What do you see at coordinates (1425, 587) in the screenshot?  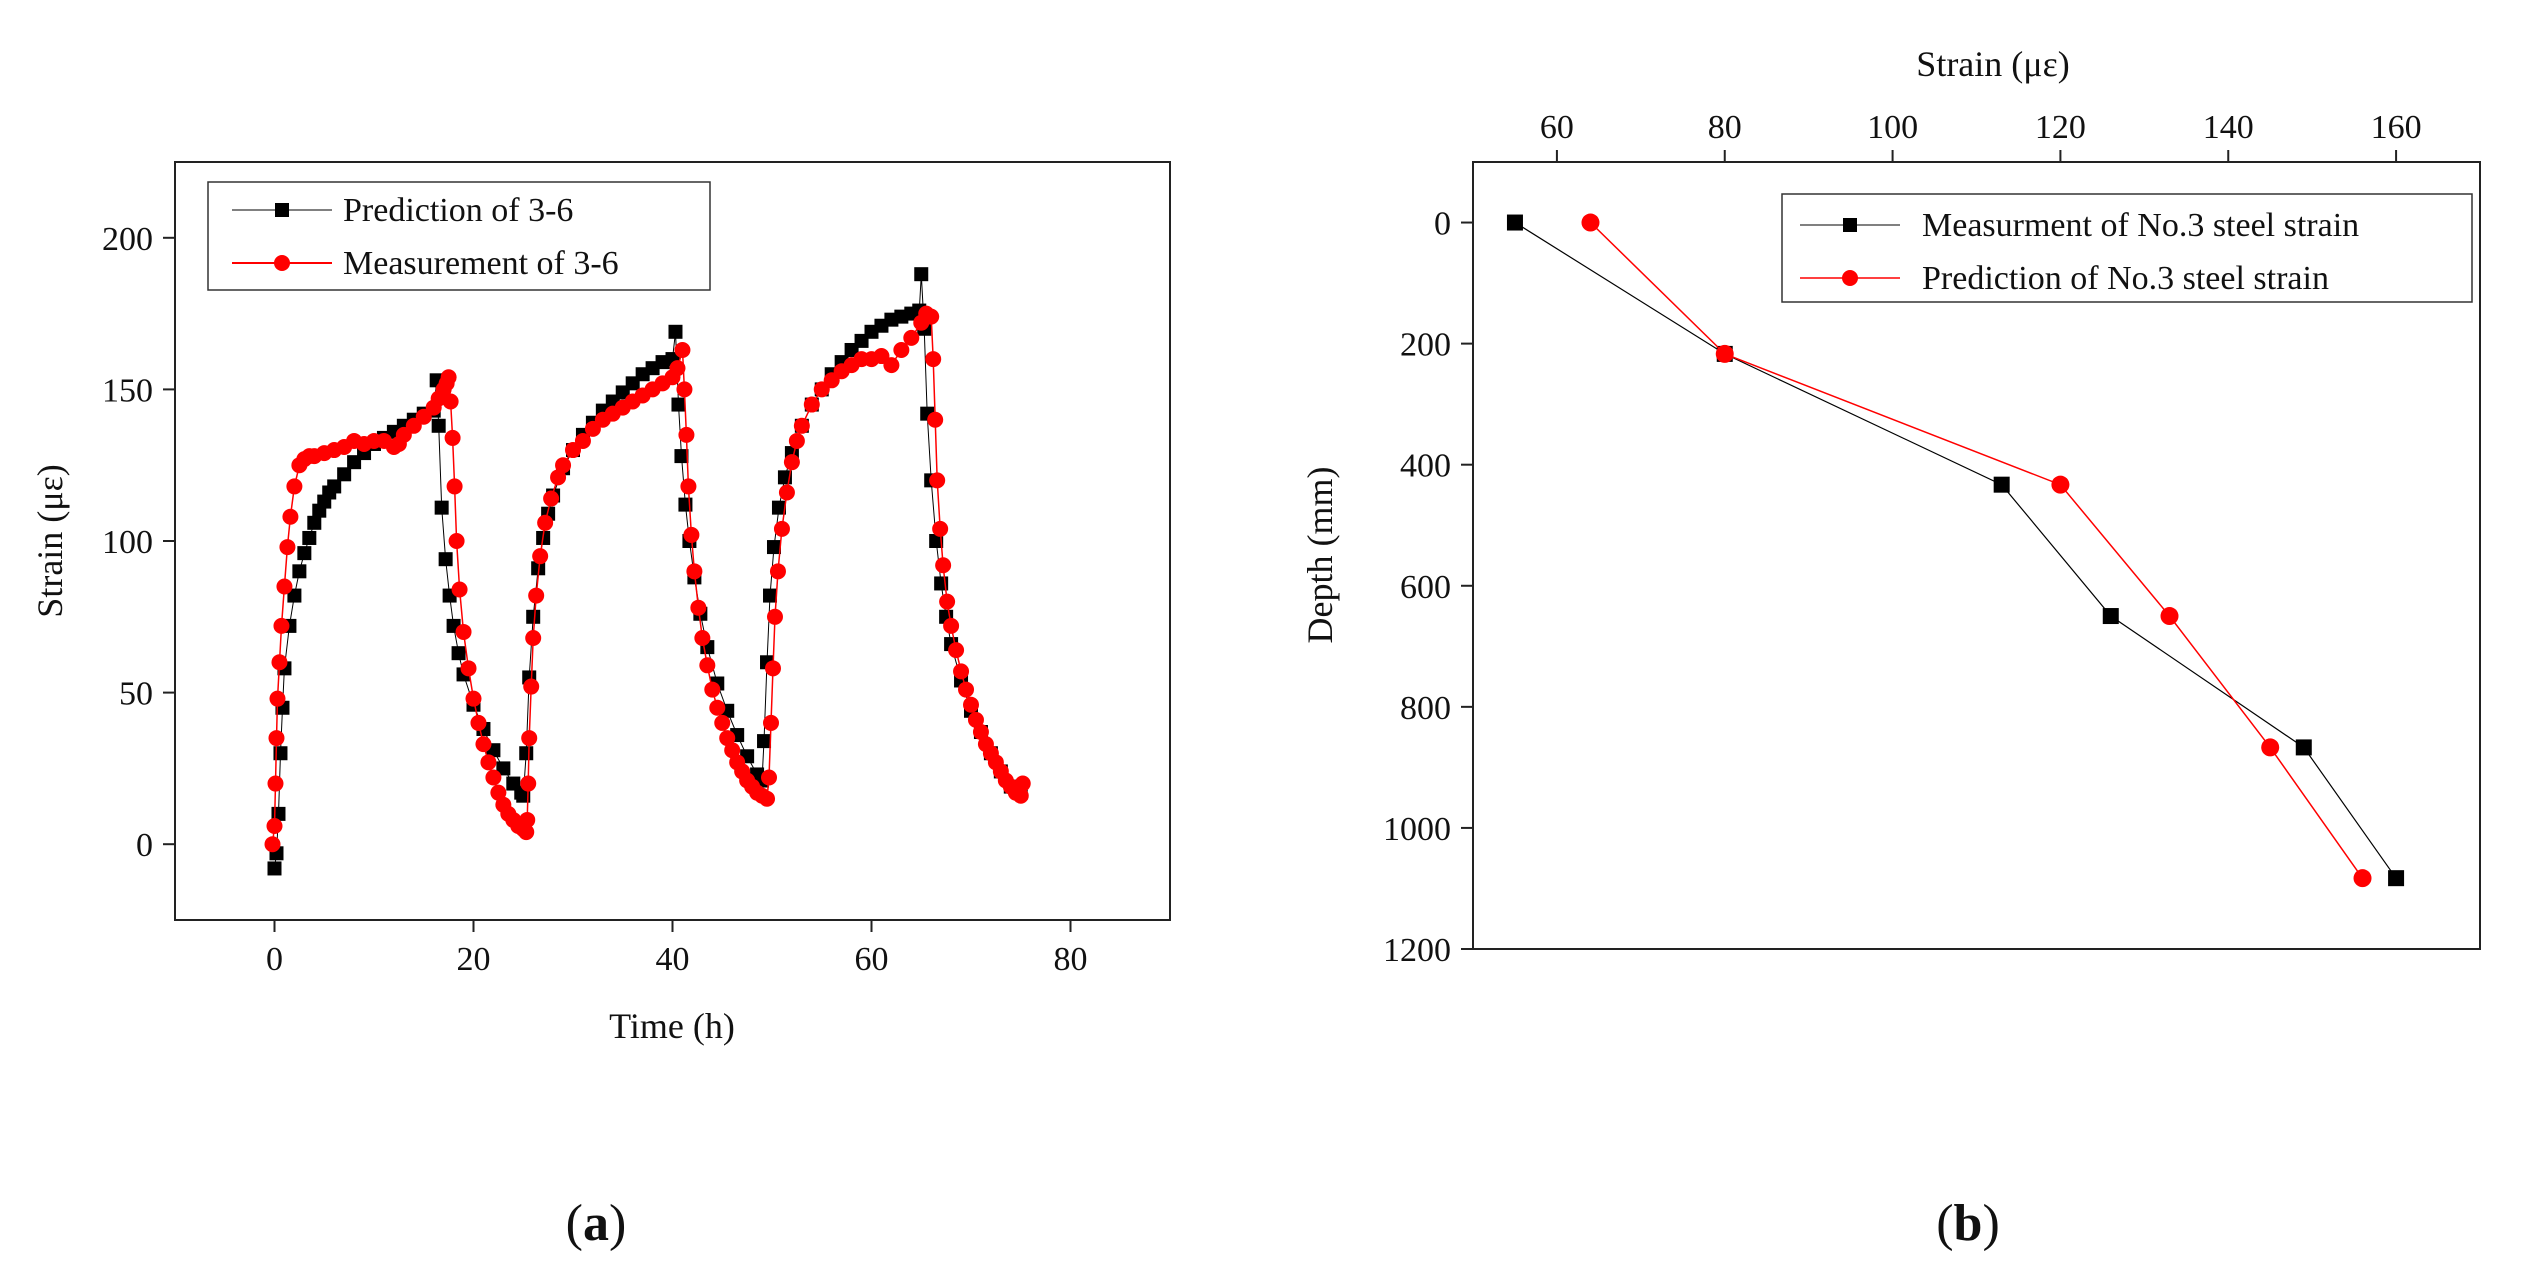 I see `chart-b-y-tick-label: 600` at bounding box center [1425, 587].